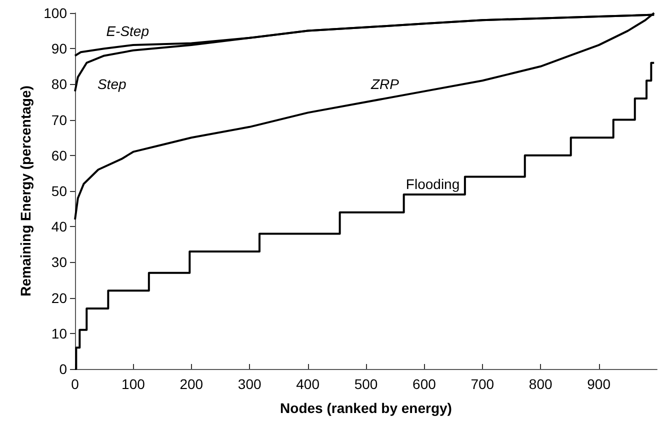 The height and width of the screenshot is (429, 661). What do you see at coordinates (59, 262) in the screenshot?
I see `y-tick-label: 30` at bounding box center [59, 262].